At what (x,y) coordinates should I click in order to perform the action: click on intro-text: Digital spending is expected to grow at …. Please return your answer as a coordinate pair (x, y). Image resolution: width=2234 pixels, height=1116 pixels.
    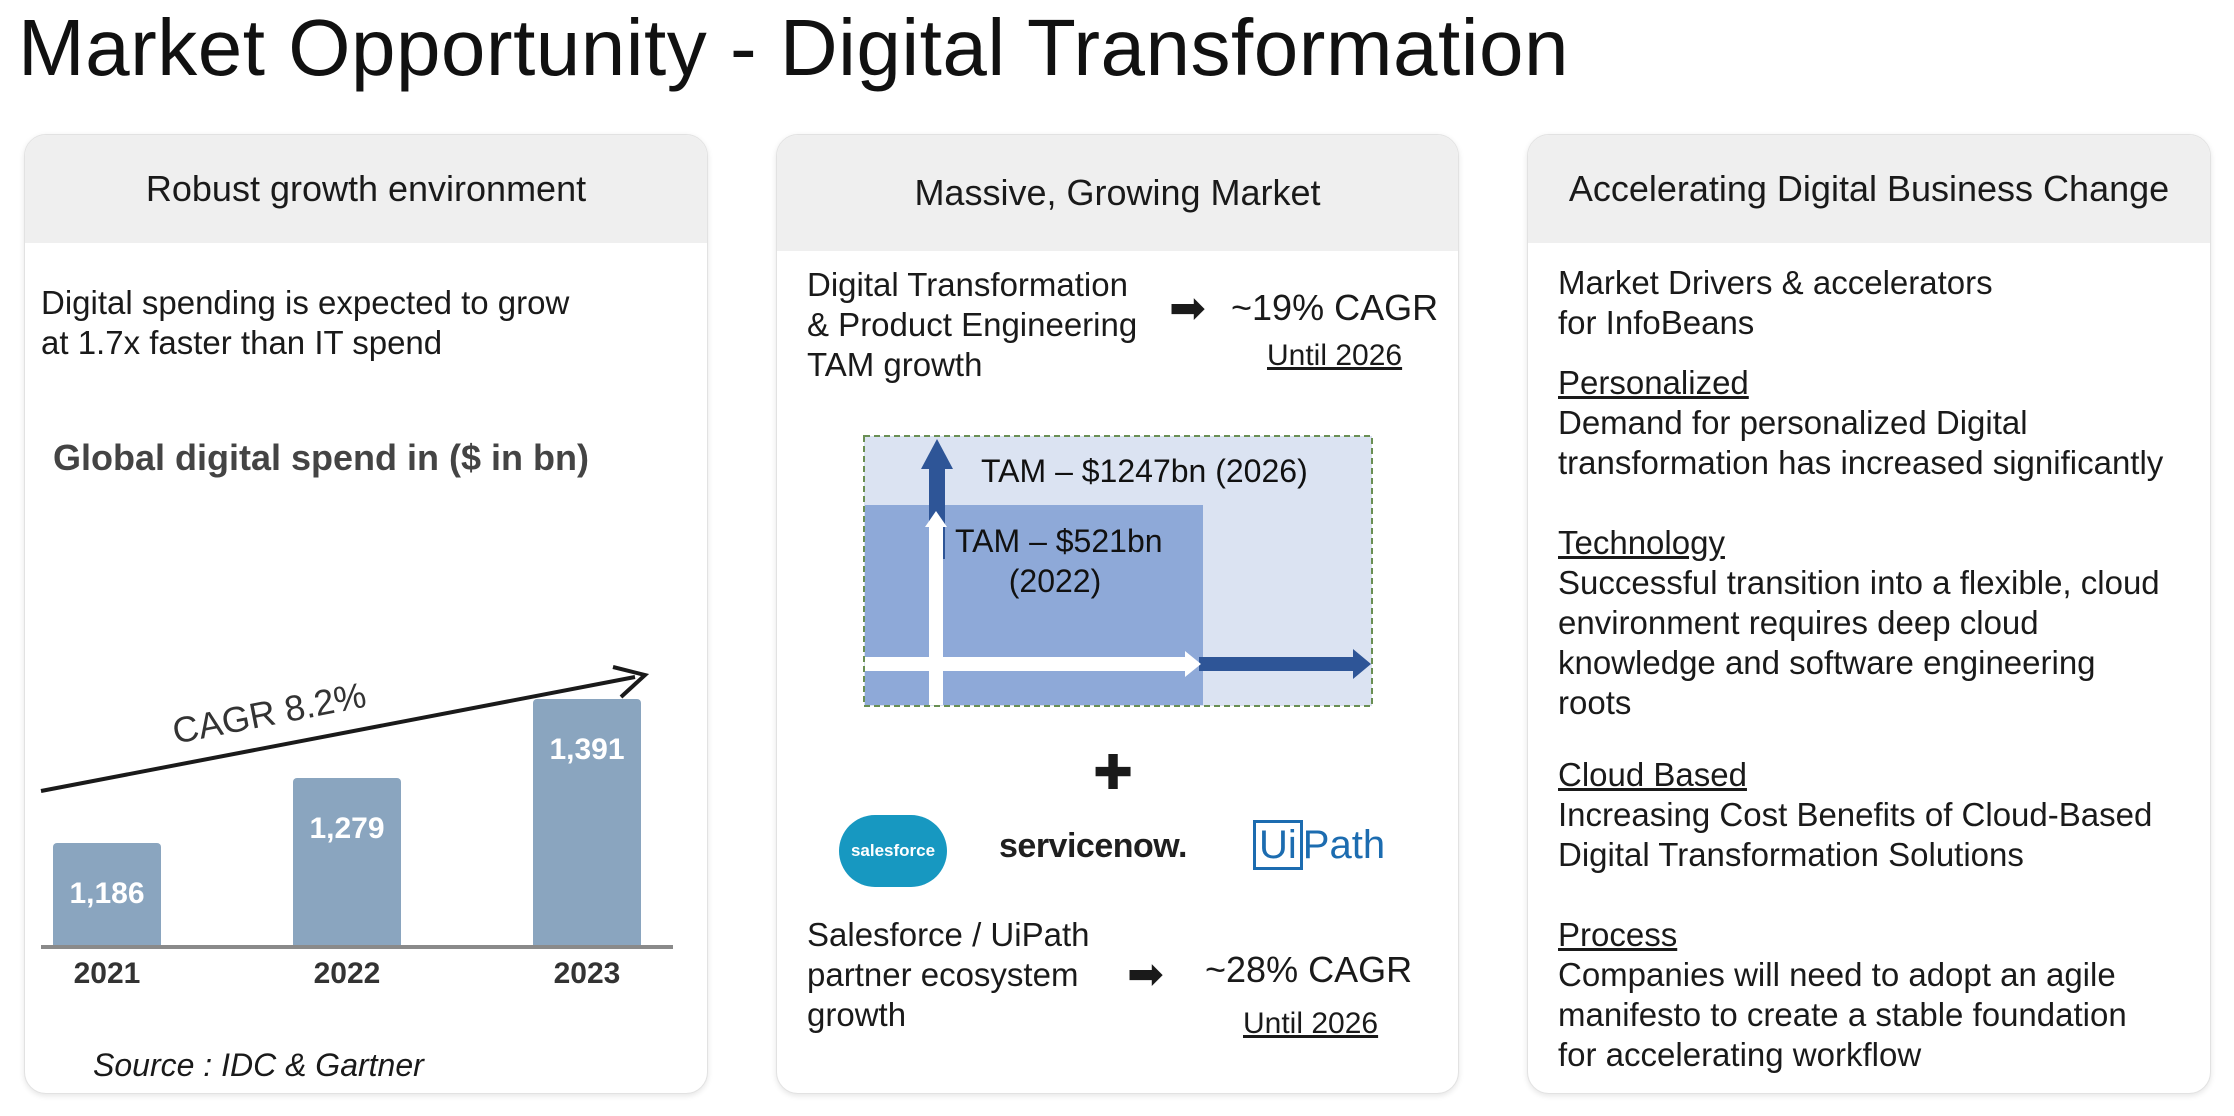
    Looking at the image, I should click on (305, 323).